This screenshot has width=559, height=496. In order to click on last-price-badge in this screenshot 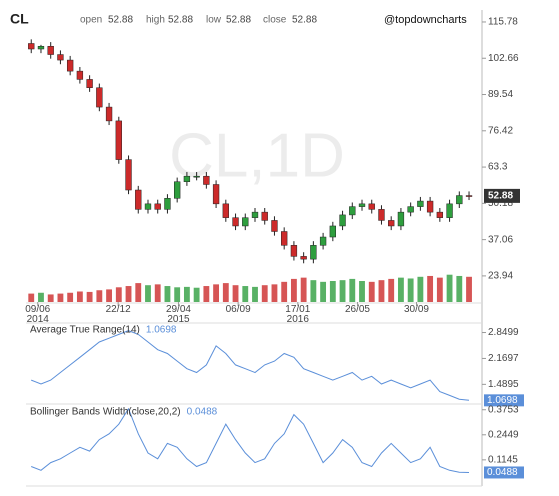, I will do `click(502, 195)`.